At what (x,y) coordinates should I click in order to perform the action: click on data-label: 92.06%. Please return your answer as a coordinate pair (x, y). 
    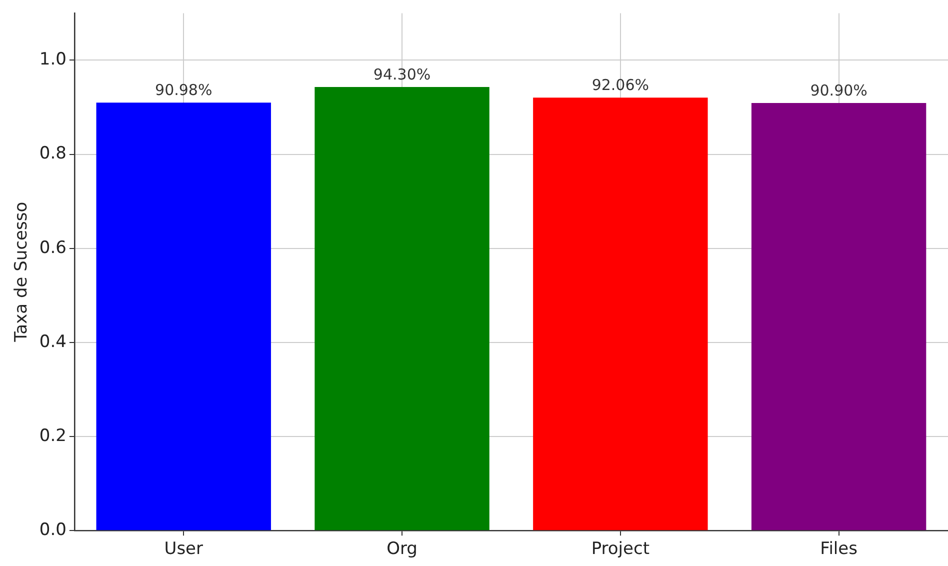
    Looking at the image, I should click on (621, 85).